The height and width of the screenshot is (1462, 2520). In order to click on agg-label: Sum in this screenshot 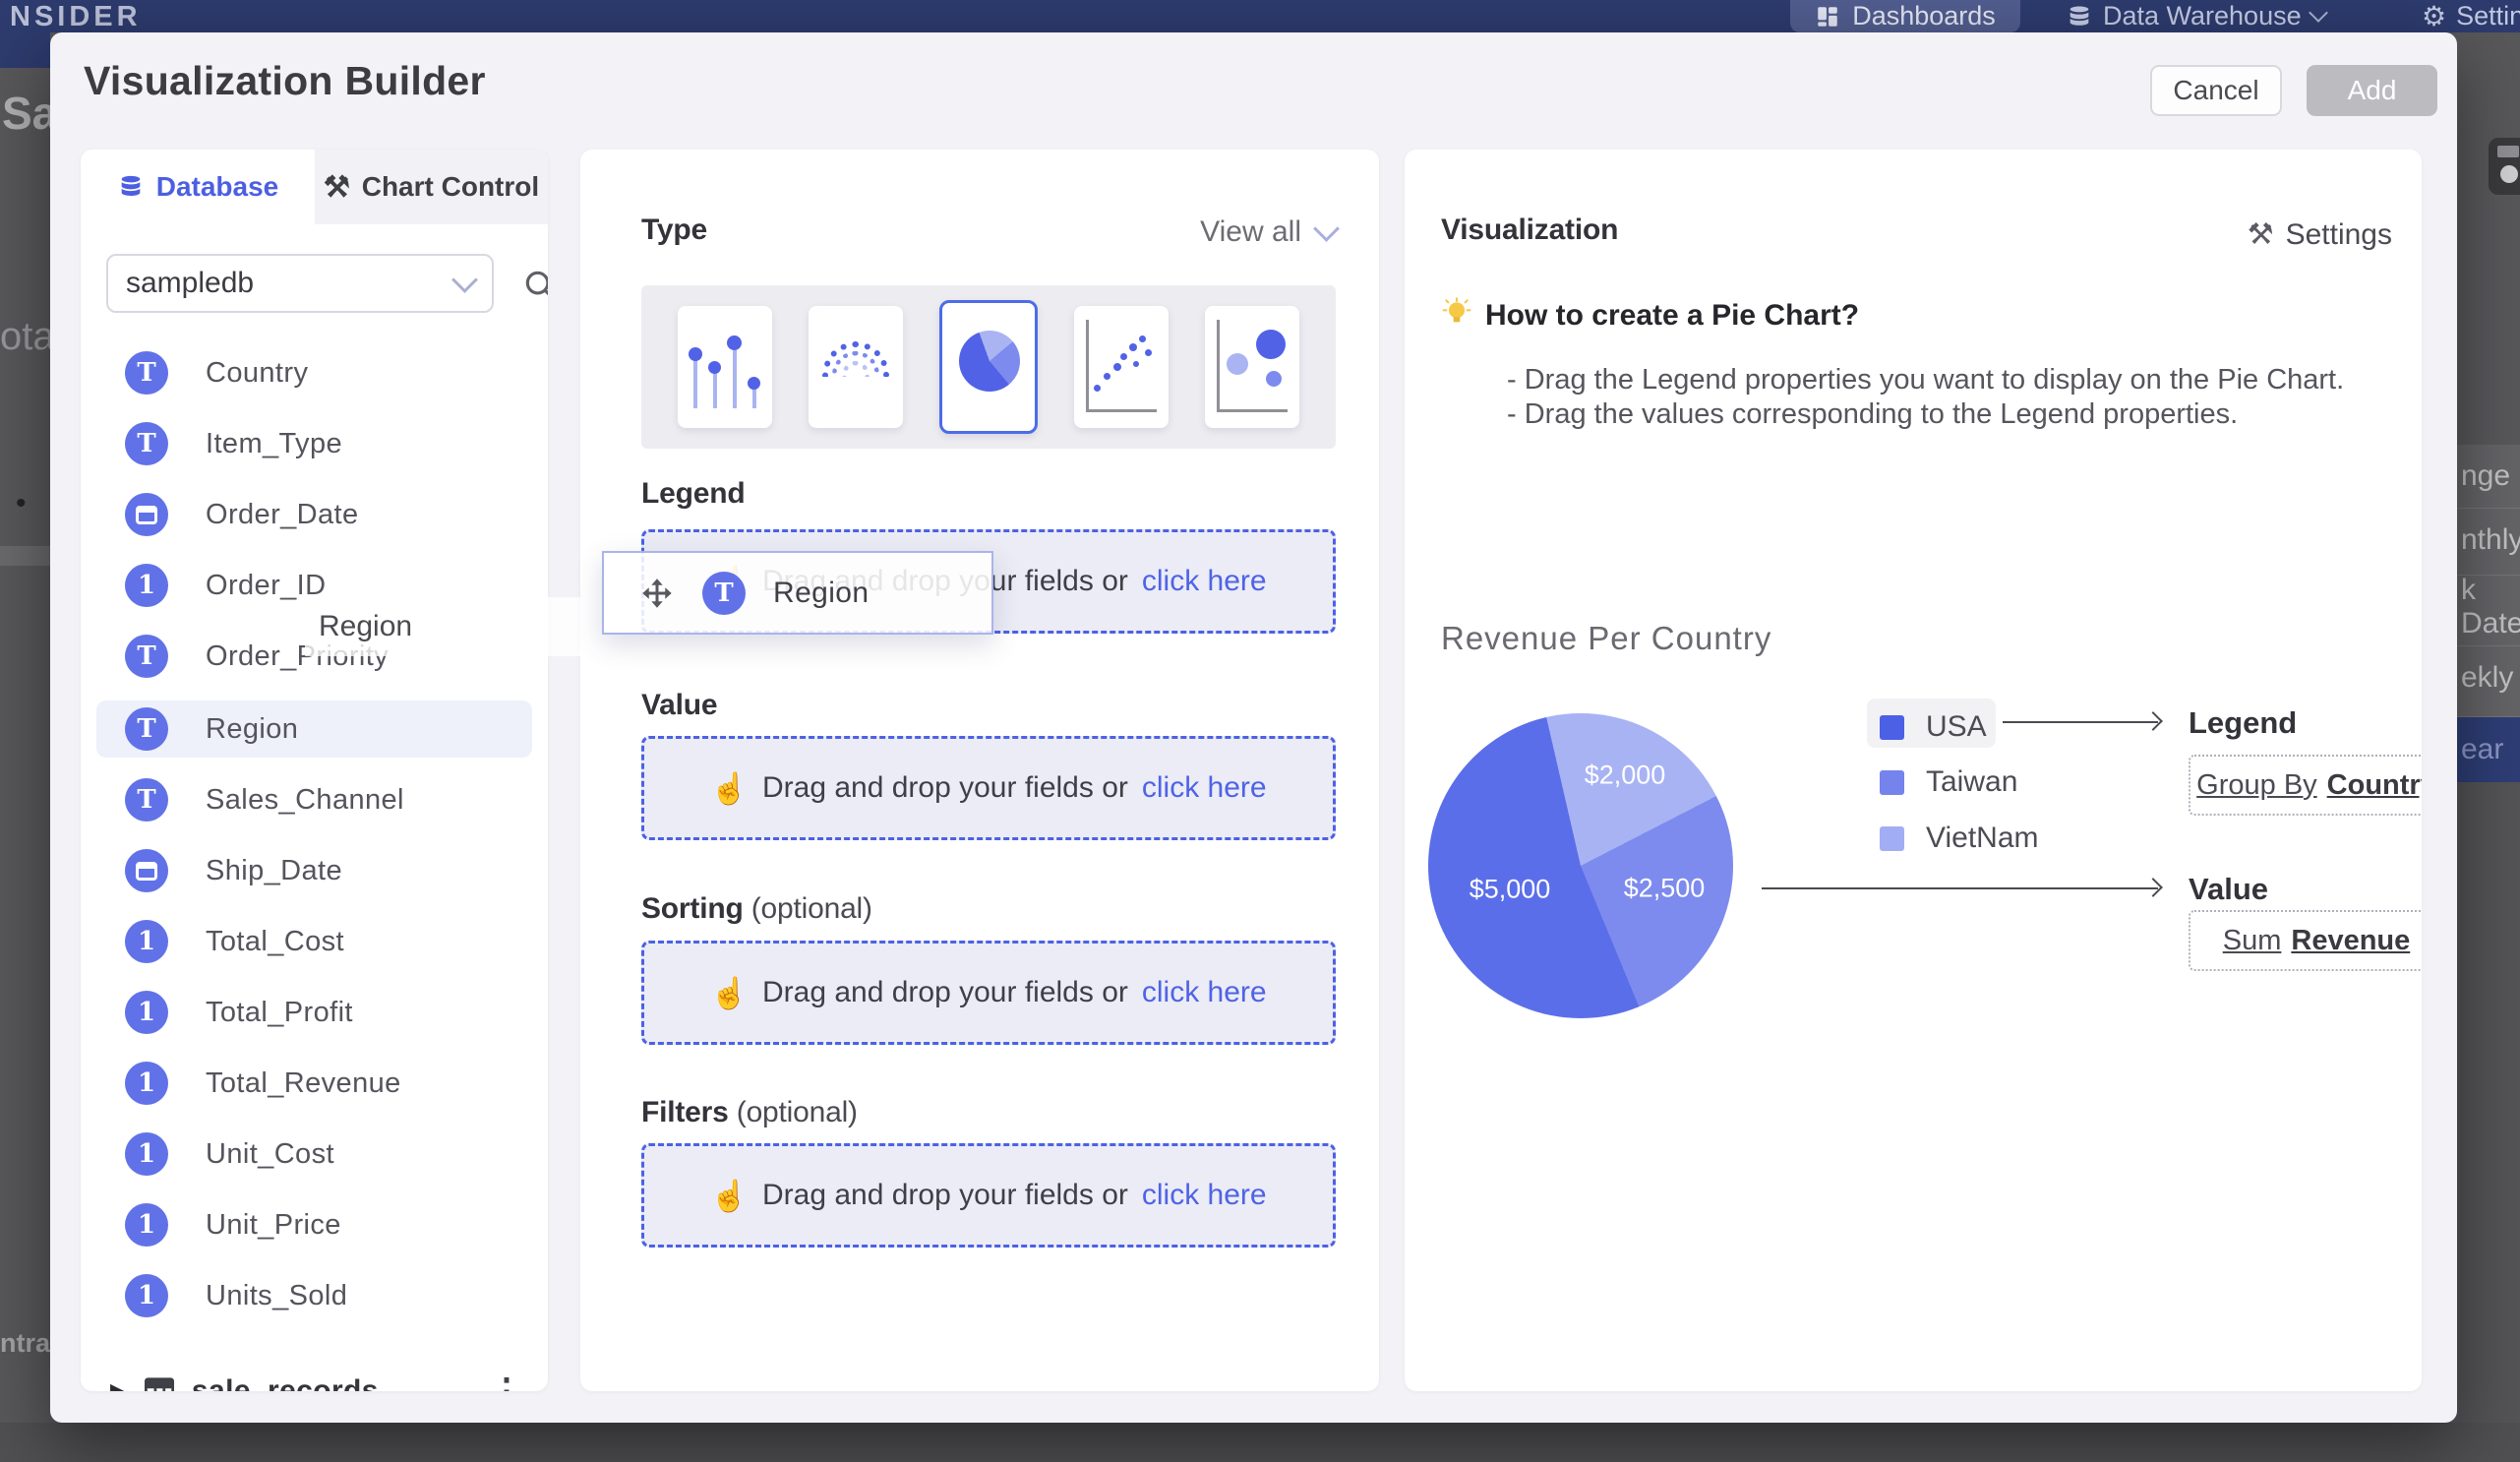, I will do `click(2252, 940)`.